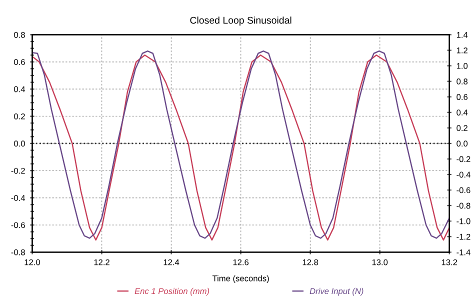 The width and height of the screenshot is (474, 302). What do you see at coordinates (19, 35) in the screenshot?
I see `y-tick-label: 0.8` at bounding box center [19, 35].